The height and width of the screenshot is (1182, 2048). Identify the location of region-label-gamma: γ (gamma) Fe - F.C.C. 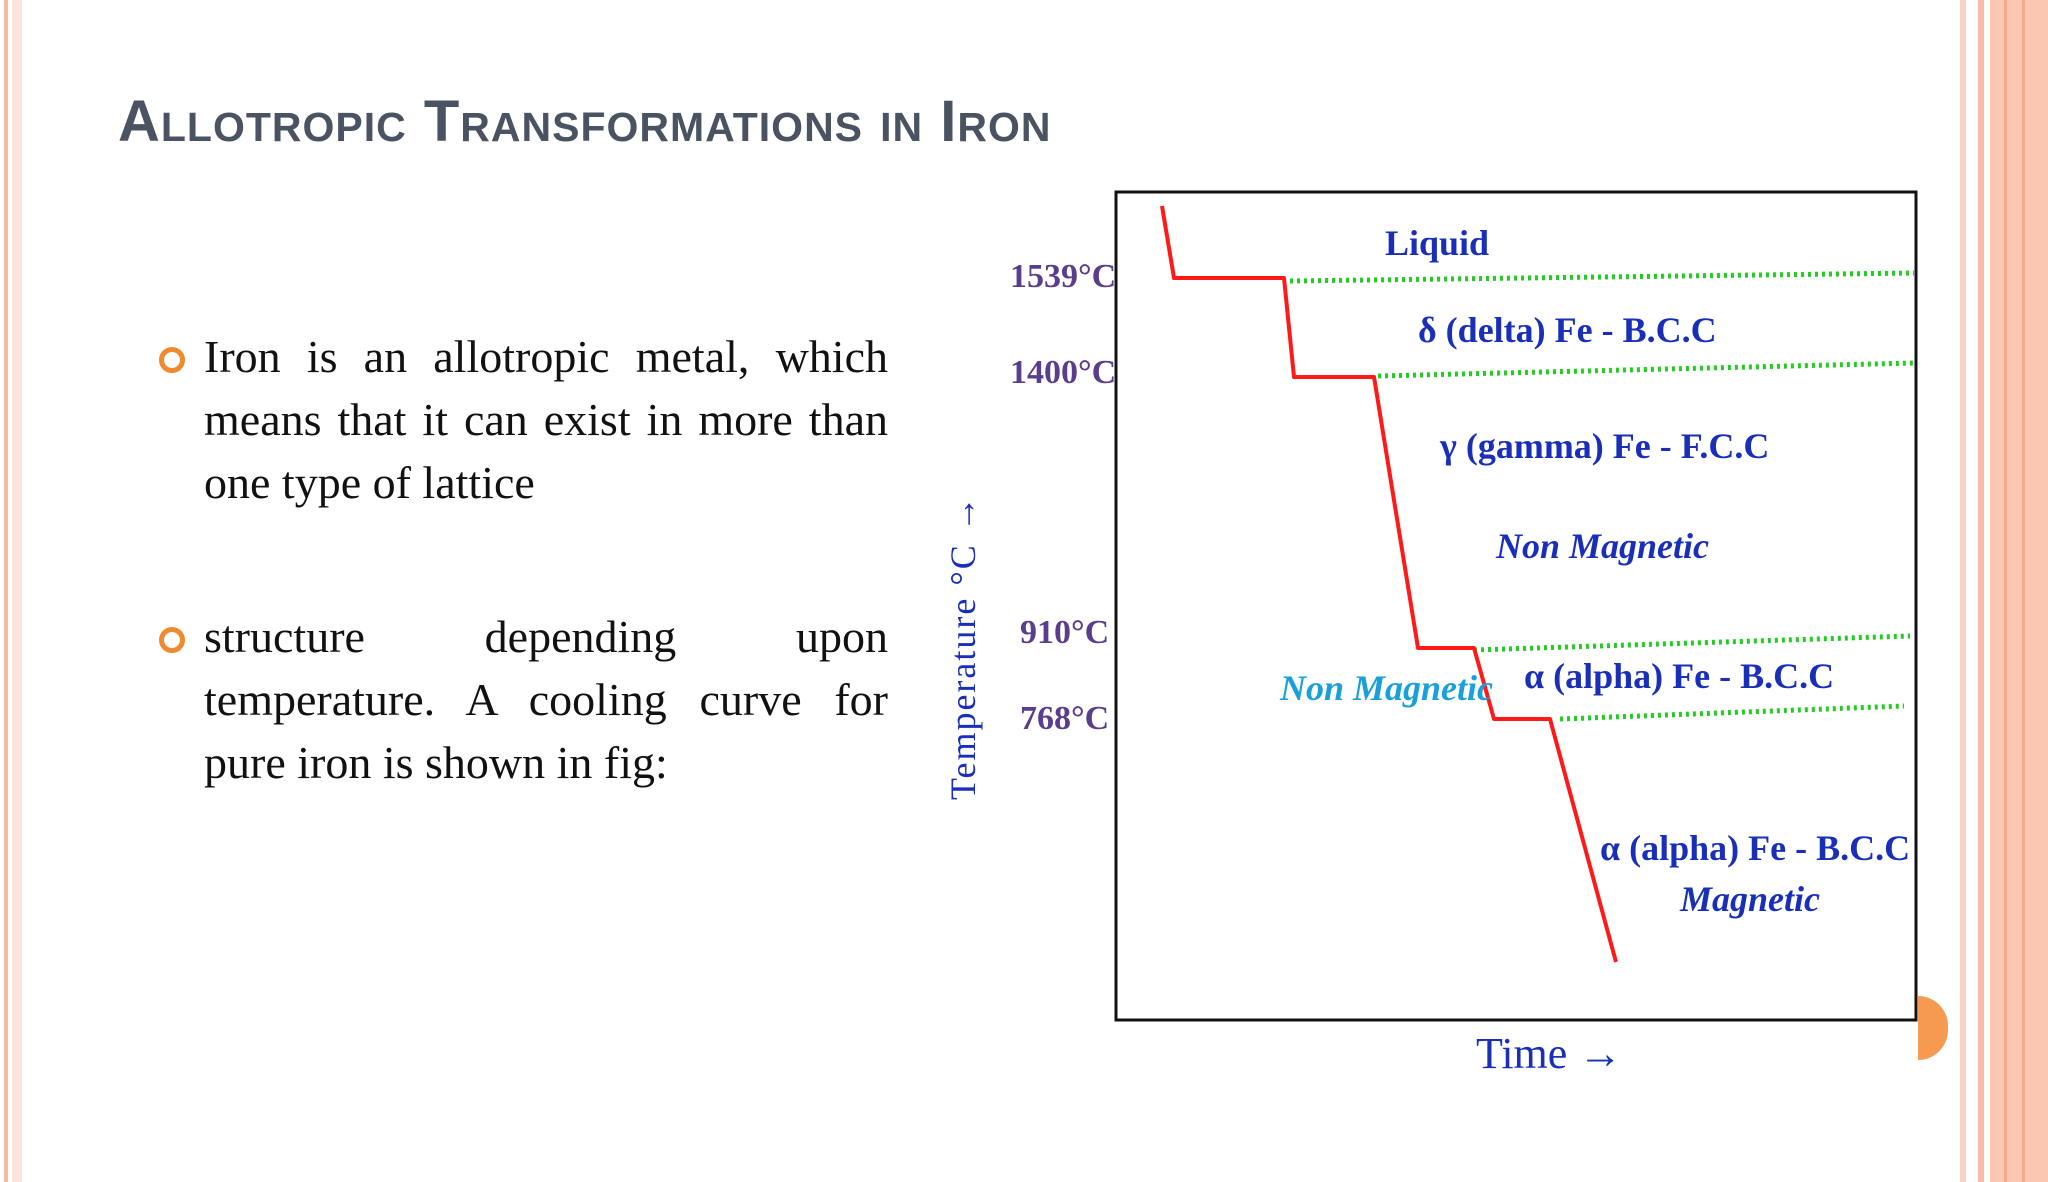
(1604, 446).